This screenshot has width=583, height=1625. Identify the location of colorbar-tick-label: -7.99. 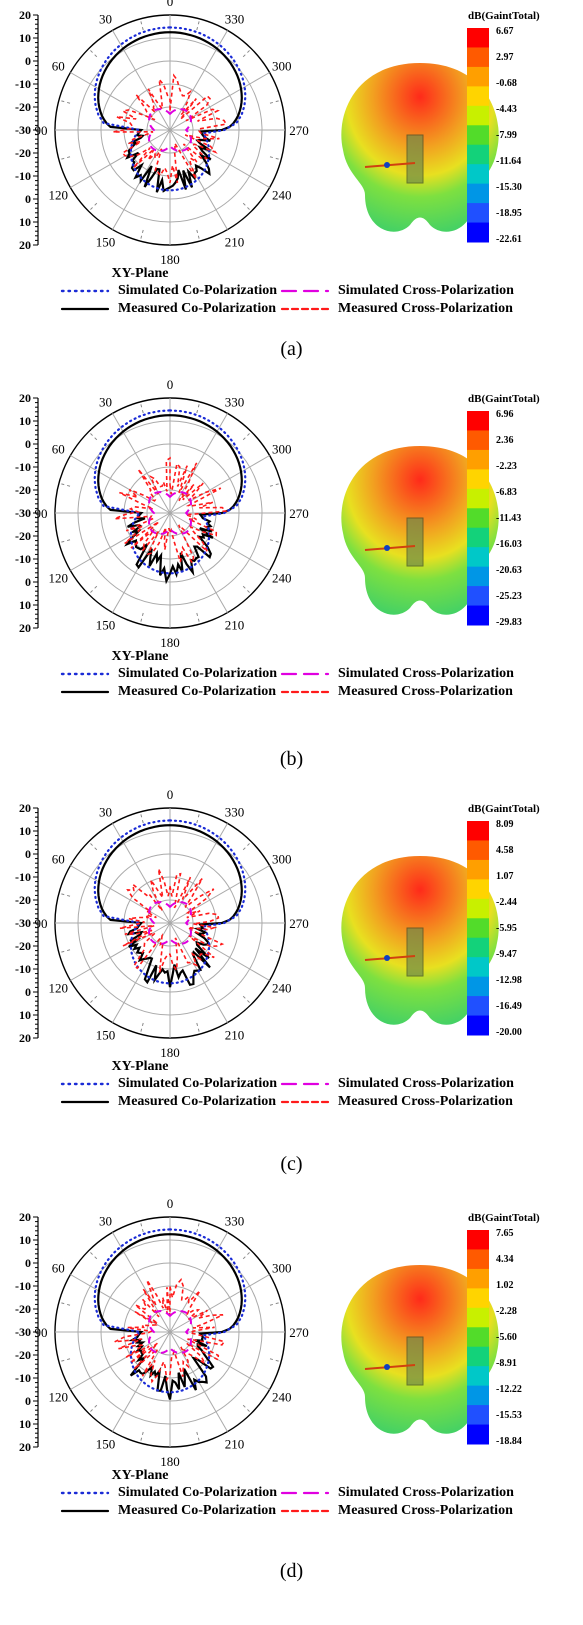
(506, 135).